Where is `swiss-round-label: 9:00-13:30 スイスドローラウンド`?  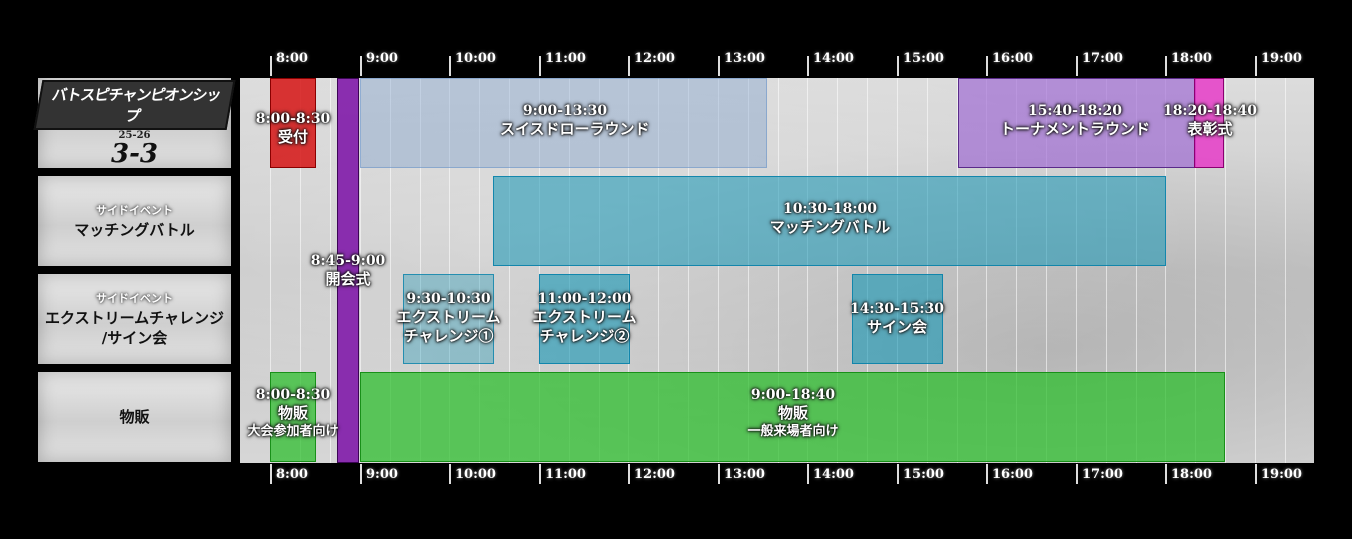 swiss-round-label: 9:00-13:30 スイスドローラウンド is located at coordinates (575, 120).